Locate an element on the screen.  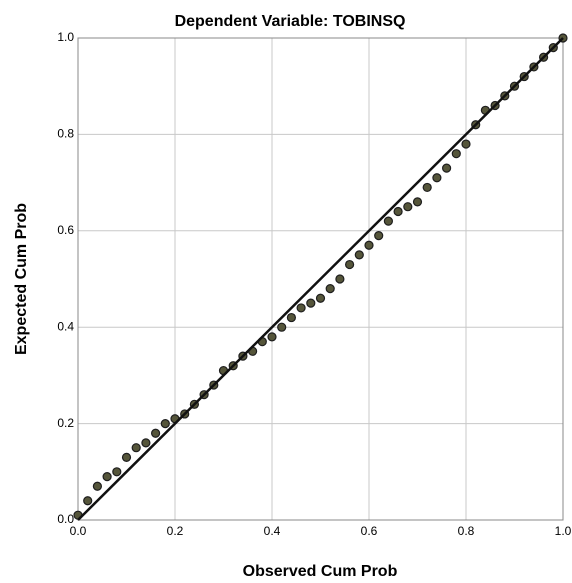
y-tick-label: 0.0 is located at coordinates (65, 519).